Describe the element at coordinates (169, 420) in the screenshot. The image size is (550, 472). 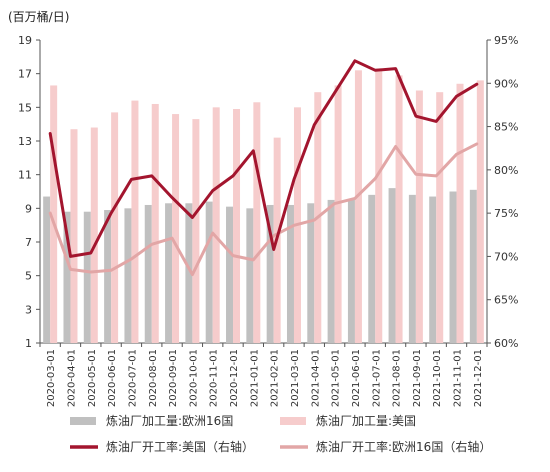
I see `legend-europe-throughput-label: 炼油厂加工量:欧洲16国` at that location.